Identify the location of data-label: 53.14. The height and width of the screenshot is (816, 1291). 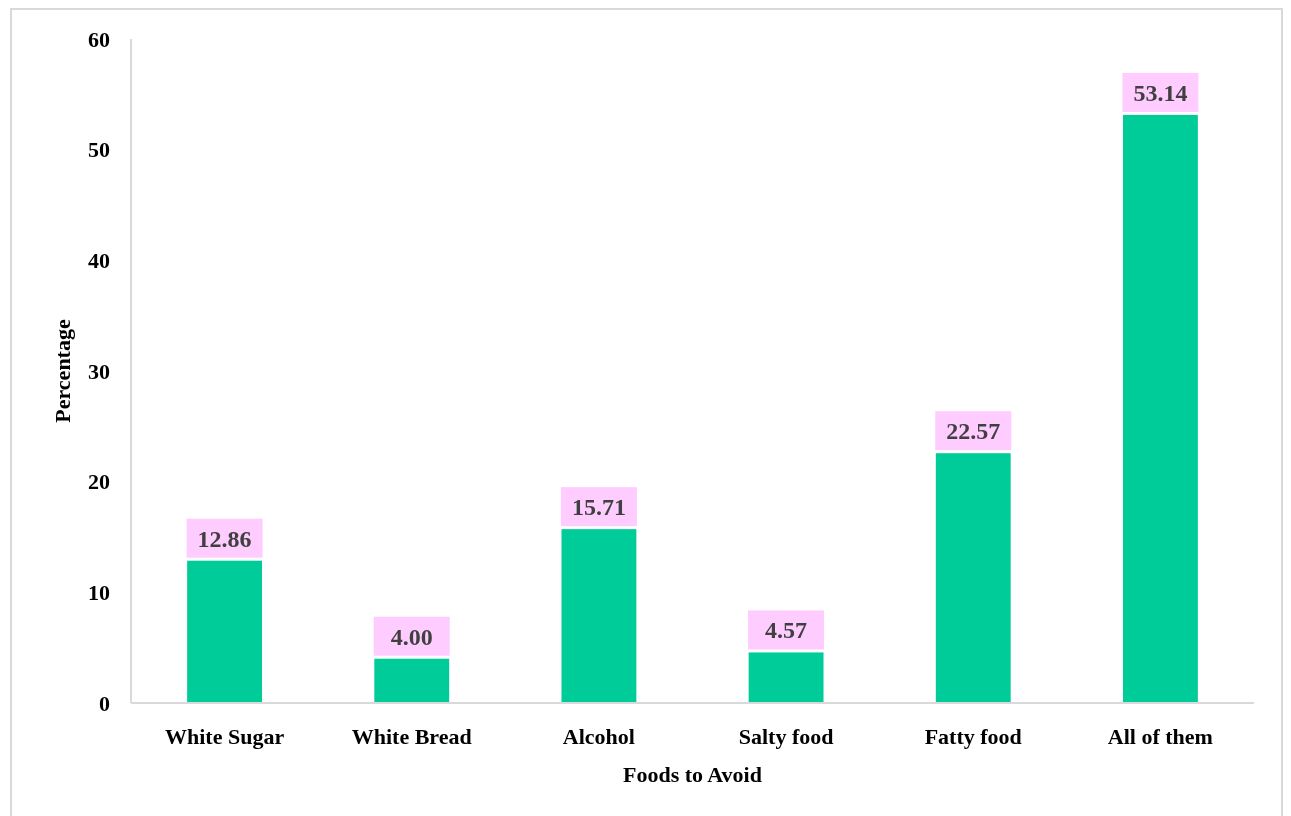
(1160, 92).